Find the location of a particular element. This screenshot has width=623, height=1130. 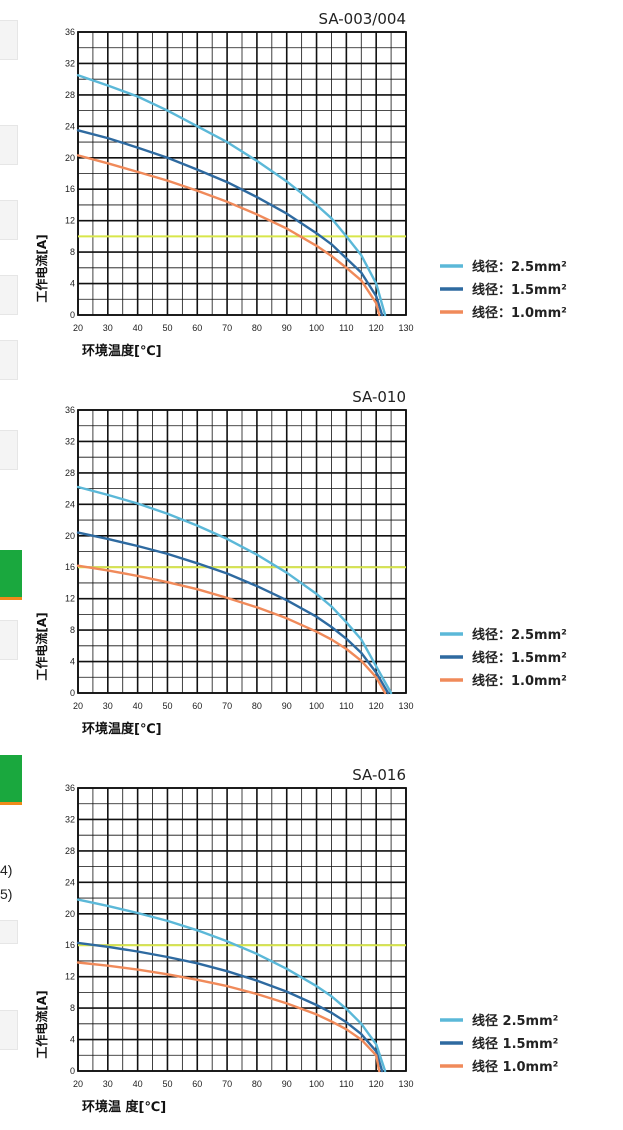

x-tick-label: 70 is located at coordinates (227, 706).